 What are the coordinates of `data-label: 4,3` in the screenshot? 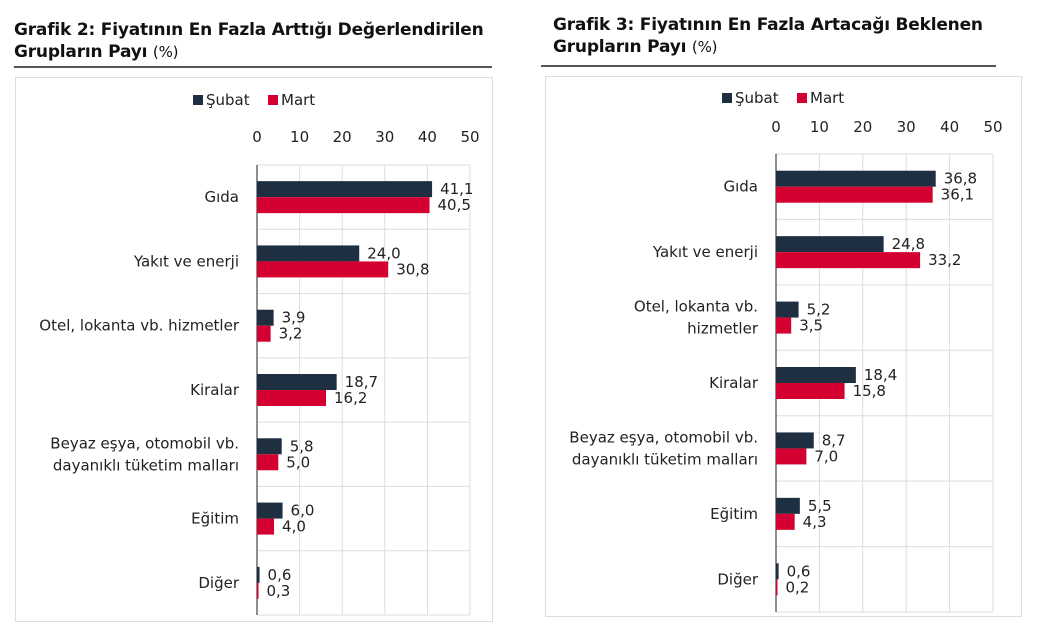 It's located at (815, 522).